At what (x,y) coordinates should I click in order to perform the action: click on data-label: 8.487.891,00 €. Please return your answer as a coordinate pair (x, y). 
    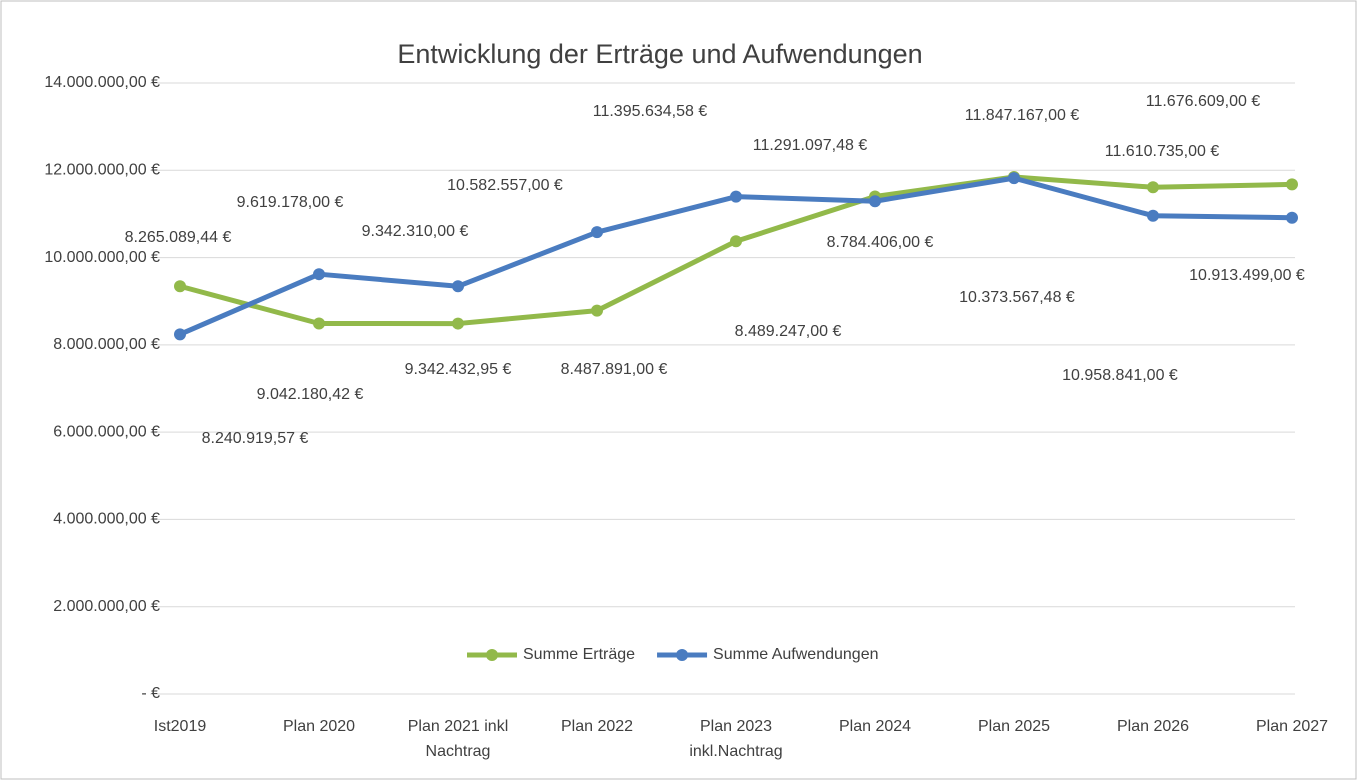
    Looking at the image, I should click on (614, 369).